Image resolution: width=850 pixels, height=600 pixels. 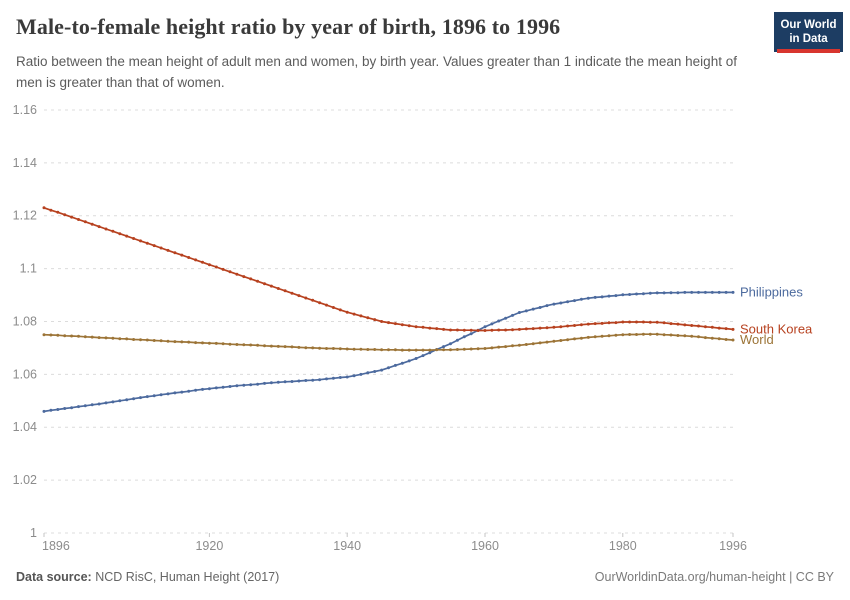 What do you see at coordinates (808, 51) in the screenshot?
I see `owid-logo-accent-bar` at bounding box center [808, 51].